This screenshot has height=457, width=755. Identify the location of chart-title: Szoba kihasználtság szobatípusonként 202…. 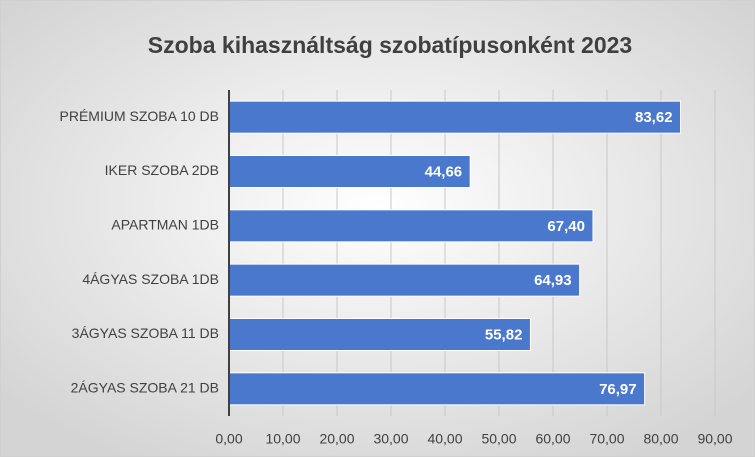
(390, 45).